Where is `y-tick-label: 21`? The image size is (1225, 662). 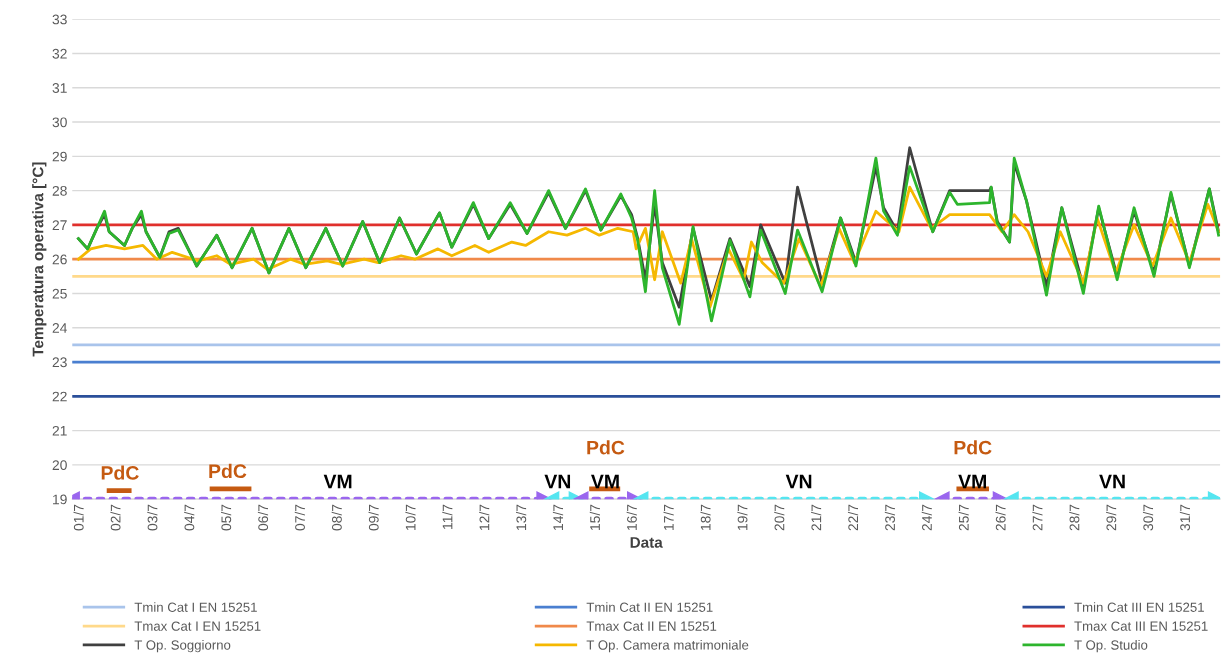 y-tick-label: 21 is located at coordinates (59, 430).